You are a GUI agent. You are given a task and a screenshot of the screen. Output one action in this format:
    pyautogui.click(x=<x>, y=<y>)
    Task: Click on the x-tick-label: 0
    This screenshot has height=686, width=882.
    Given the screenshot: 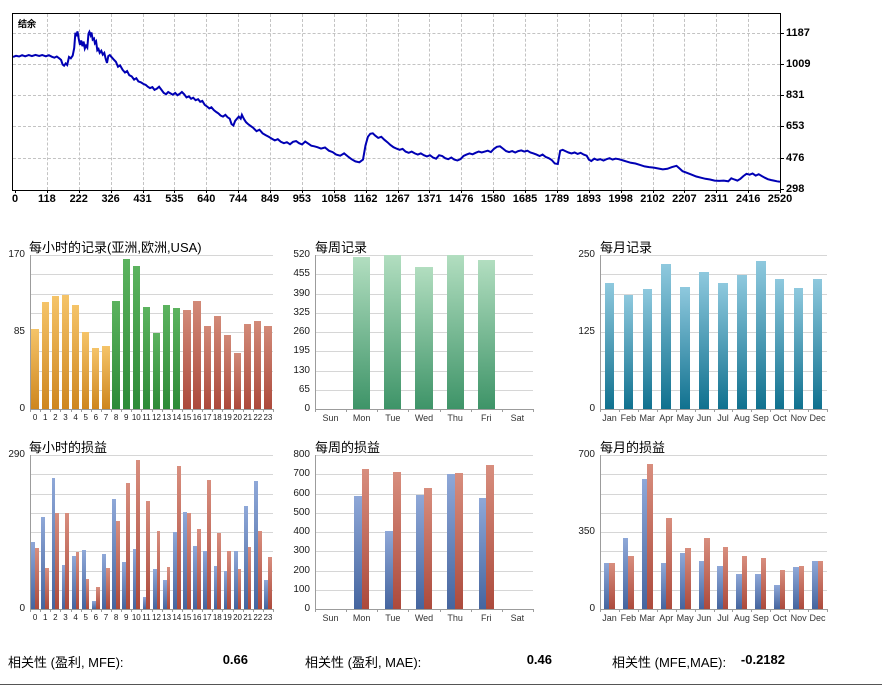 What is the action you would take?
    pyautogui.click(x=35, y=617)
    